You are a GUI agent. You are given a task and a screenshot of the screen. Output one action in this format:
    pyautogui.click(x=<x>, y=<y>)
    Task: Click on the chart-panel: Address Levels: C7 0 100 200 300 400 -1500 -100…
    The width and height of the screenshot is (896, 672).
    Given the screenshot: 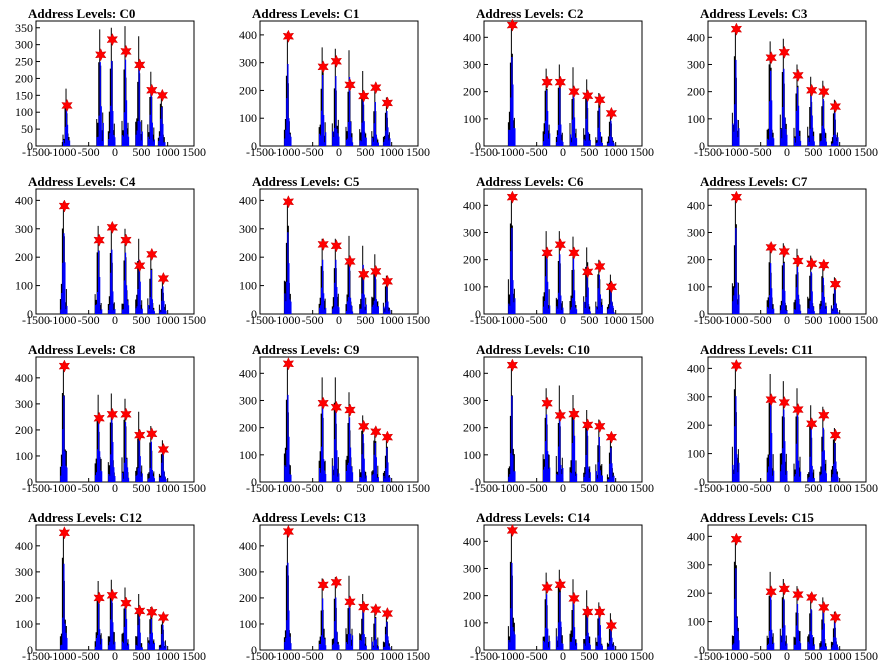 What is the action you would take?
    pyautogui.click(x=784, y=252)
    